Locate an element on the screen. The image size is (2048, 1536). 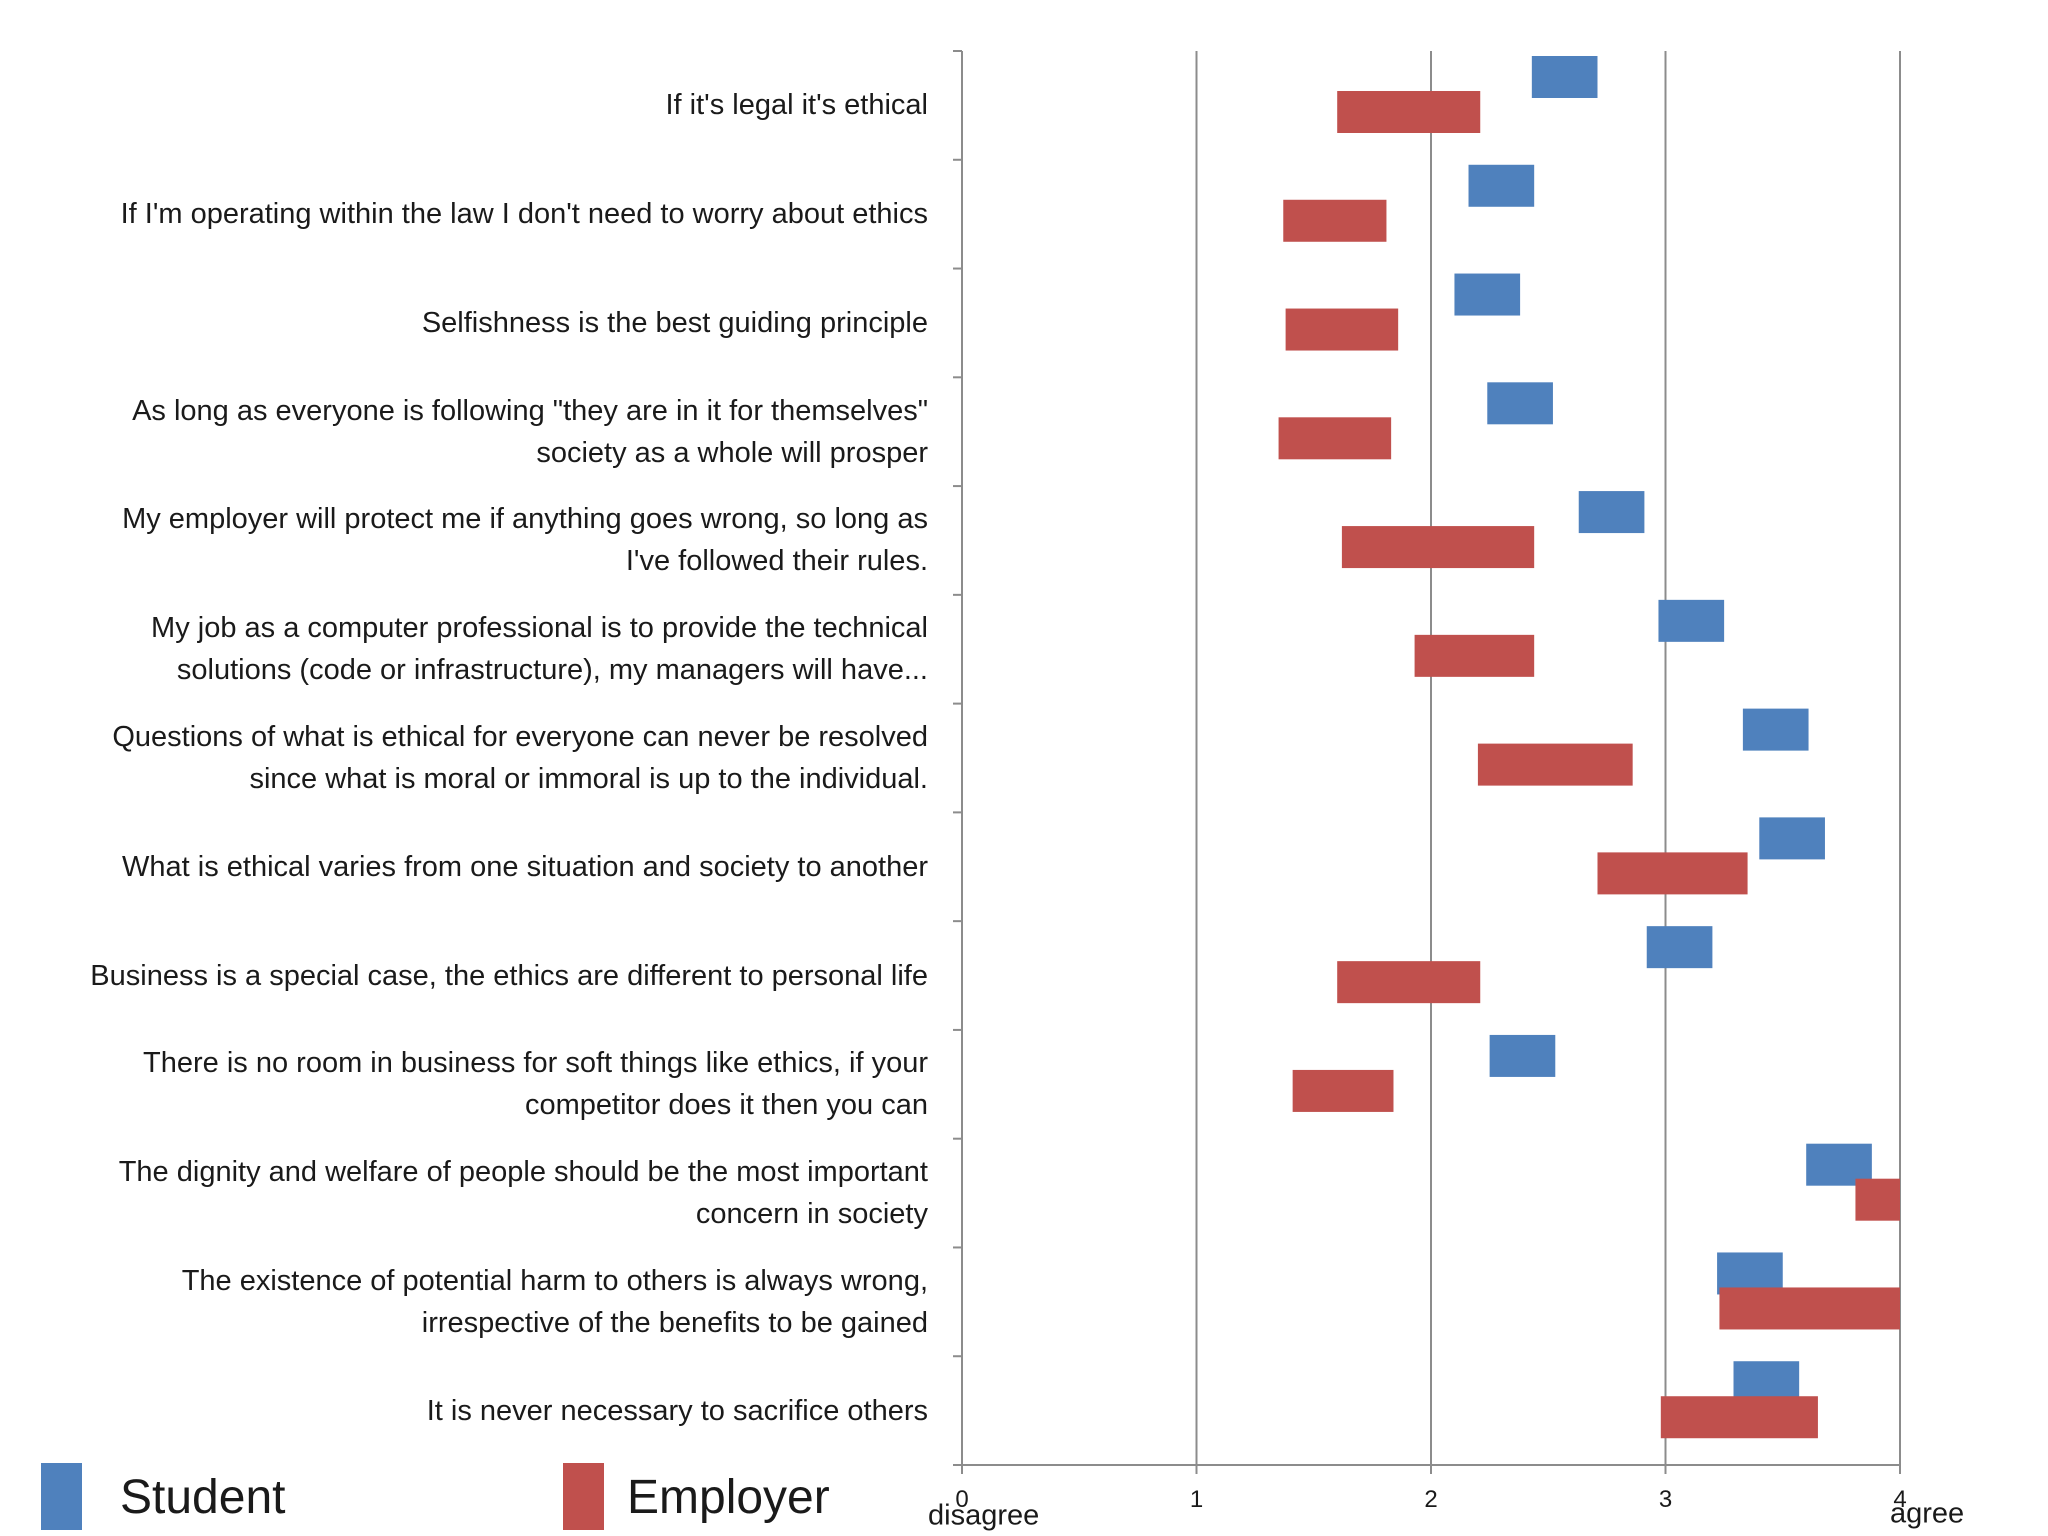
legend-swatch-student is located at coordinates (61, 1496).